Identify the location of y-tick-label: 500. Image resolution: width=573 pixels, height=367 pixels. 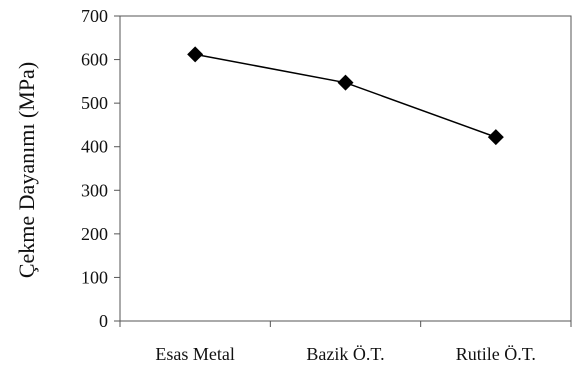
(94, 103).